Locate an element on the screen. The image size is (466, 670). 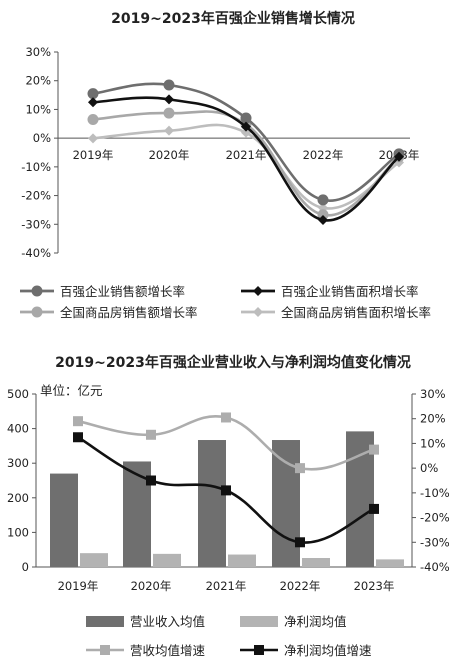
chart2-unit-label: 单位：亿元 is located at coordinates (71, 390).